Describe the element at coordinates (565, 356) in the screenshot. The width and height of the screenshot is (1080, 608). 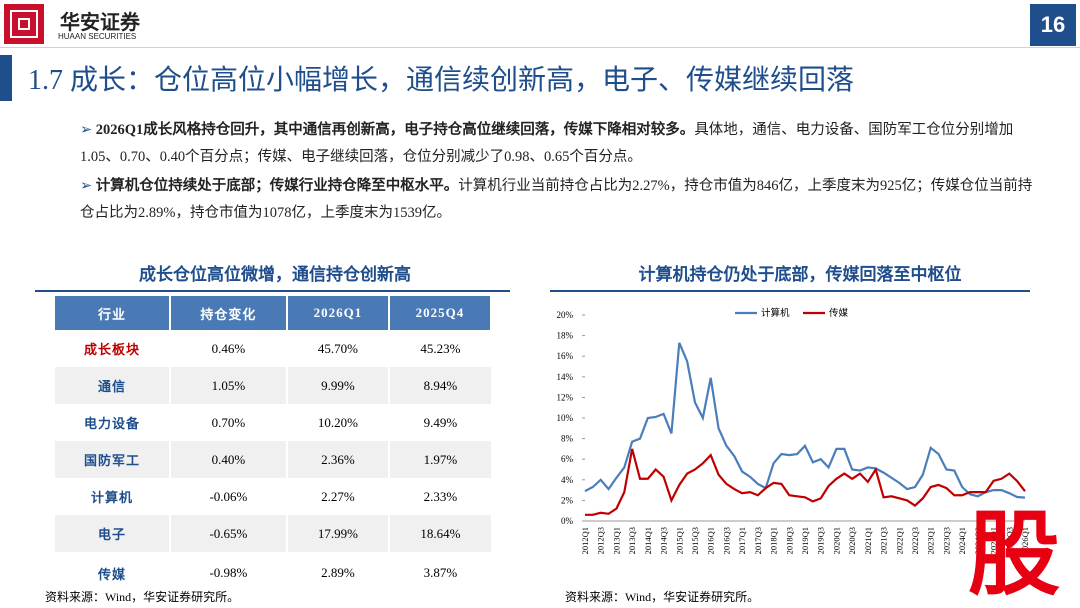
I see `y-tick-label: 16%` at that location.